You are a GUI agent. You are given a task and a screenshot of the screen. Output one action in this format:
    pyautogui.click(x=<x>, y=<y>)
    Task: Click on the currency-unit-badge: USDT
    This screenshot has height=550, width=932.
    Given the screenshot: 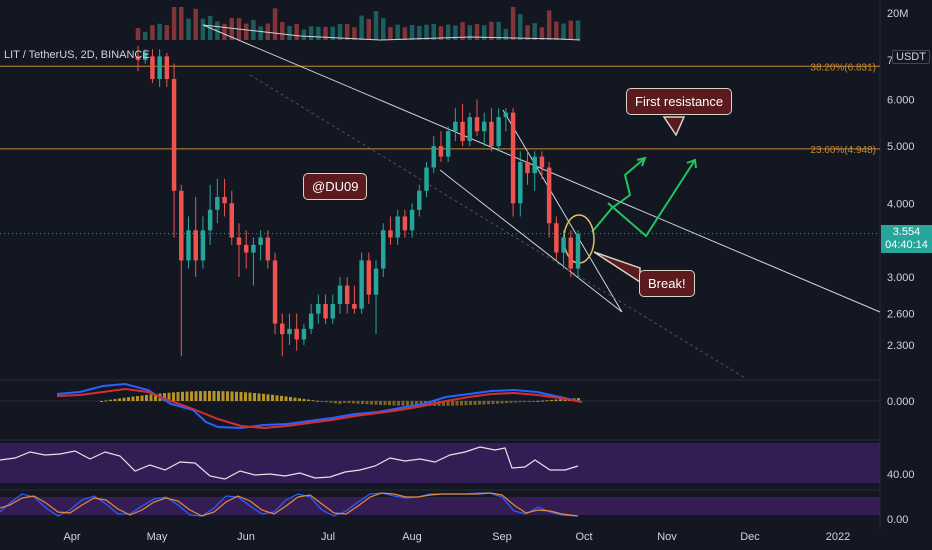 What is the action you would take?
    pyautogui.click(x=911, y=57)
    